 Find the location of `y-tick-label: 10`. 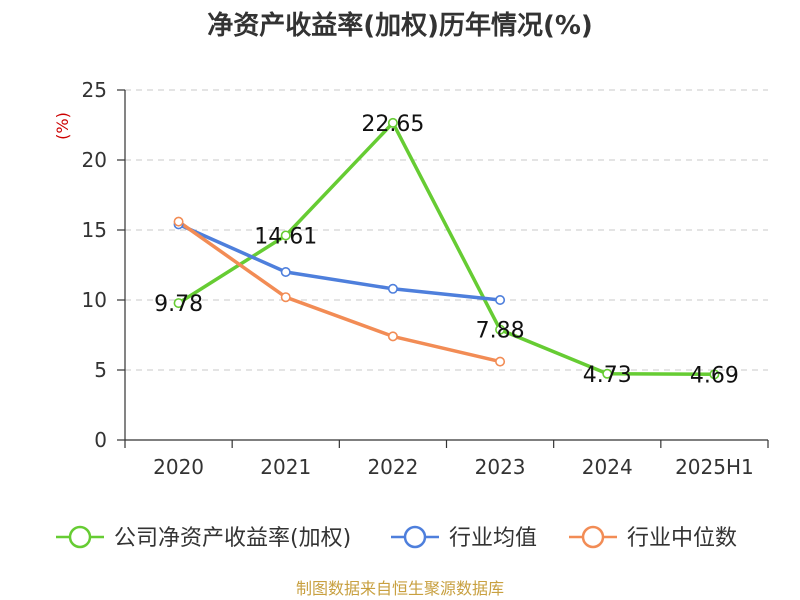

y-tick-label: 10 is located at coordinates (94, 300).